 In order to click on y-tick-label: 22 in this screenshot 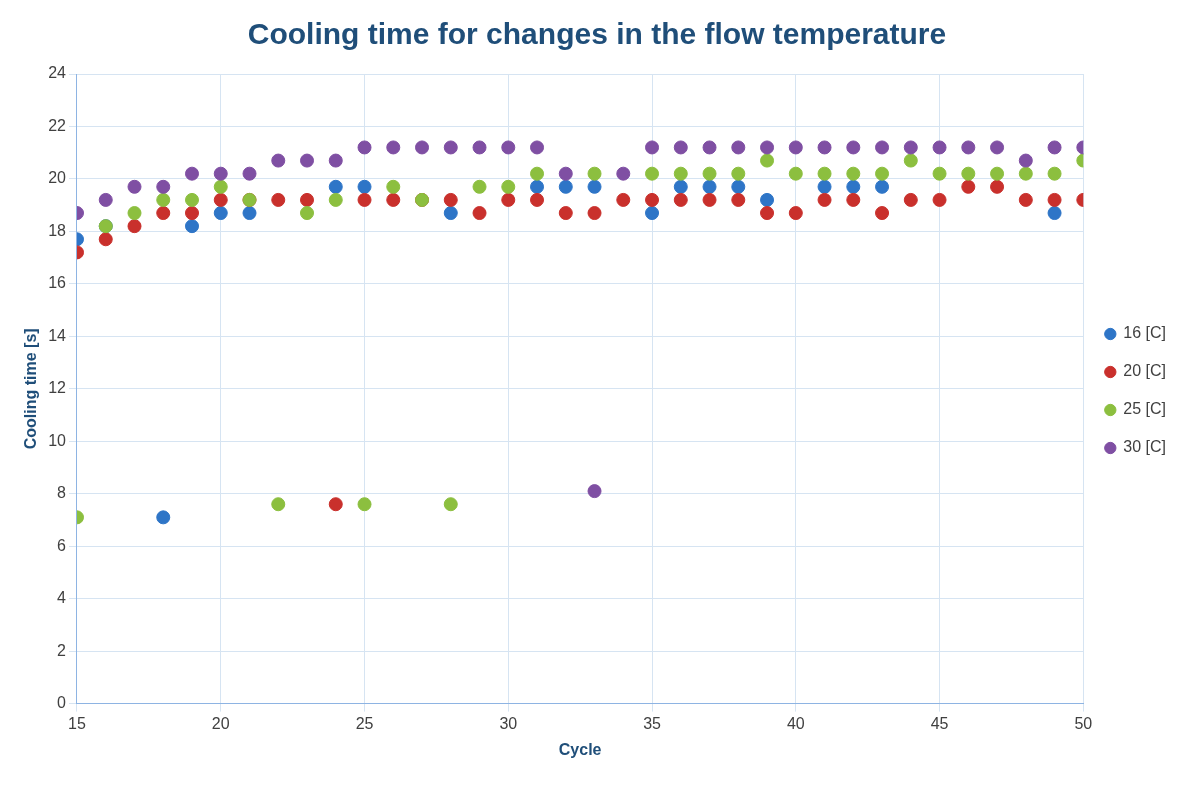, I will do `click(57, 125)`.